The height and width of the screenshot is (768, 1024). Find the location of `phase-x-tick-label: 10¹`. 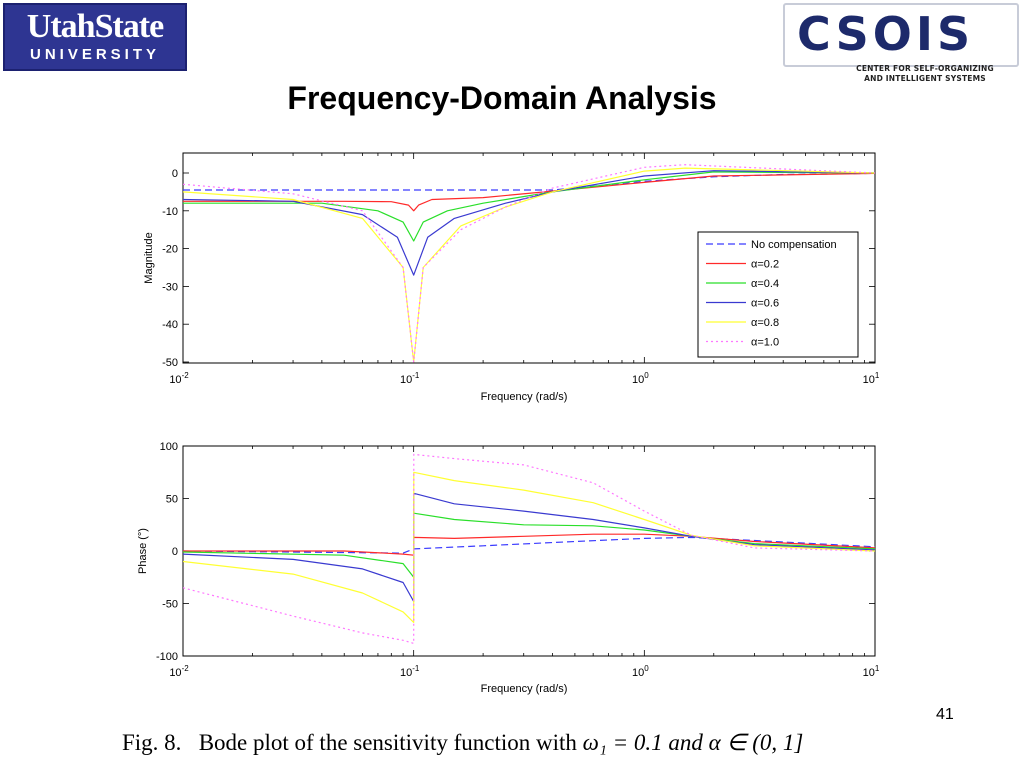

phase-x-tick-label: 10¹ is located at coordinates (871, 671).